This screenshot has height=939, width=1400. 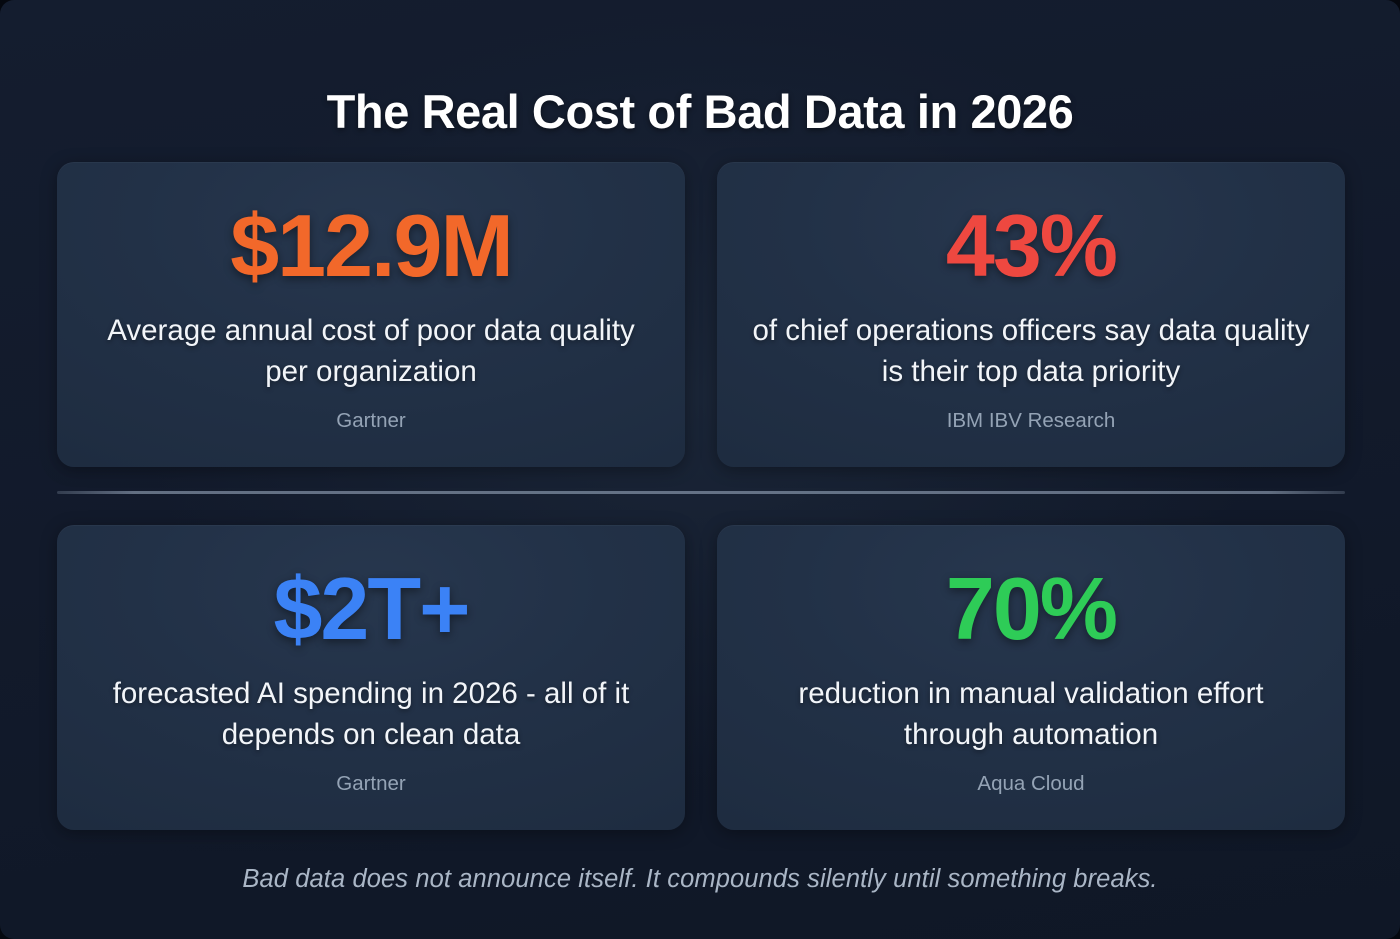 What do you see at coordinates (700, 112) in the screenshot?
I see `page-title: The Real Cost of Bad Data in 2026` at bounding box center [700, 112].